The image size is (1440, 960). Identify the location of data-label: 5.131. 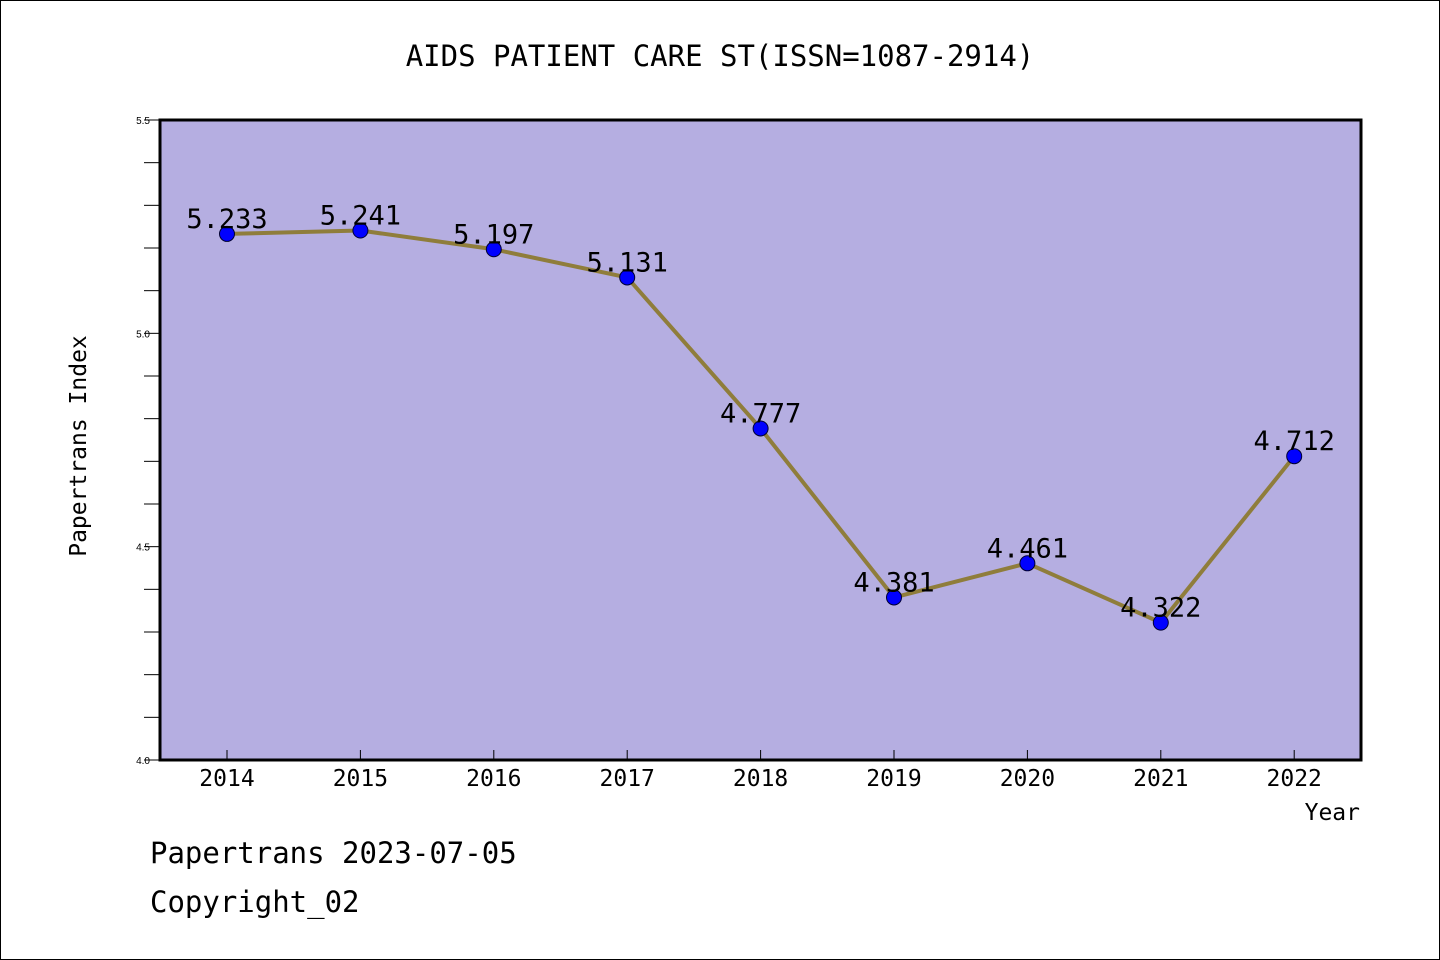
(627, 262).